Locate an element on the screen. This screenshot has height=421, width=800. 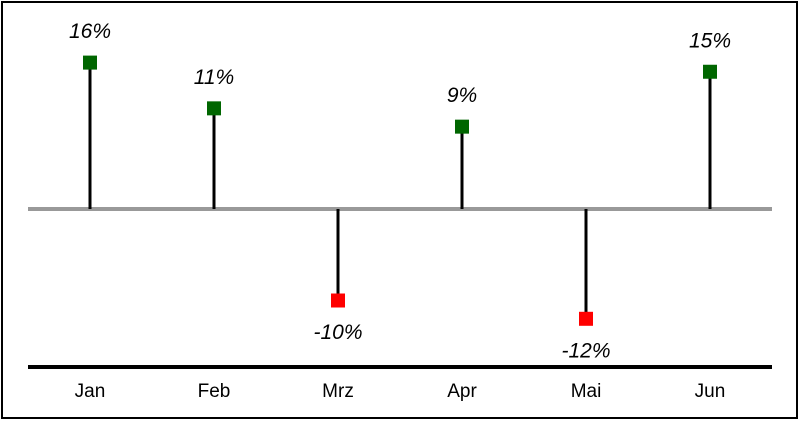
x-tick-label: Jan is located at coordinates (90, 391).